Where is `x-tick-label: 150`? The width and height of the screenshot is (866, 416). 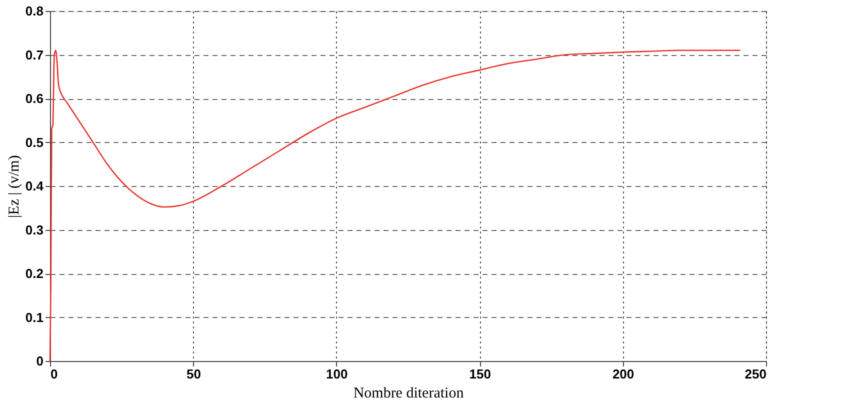
x-tick-label: 150 is located at coordinates (480, 374).